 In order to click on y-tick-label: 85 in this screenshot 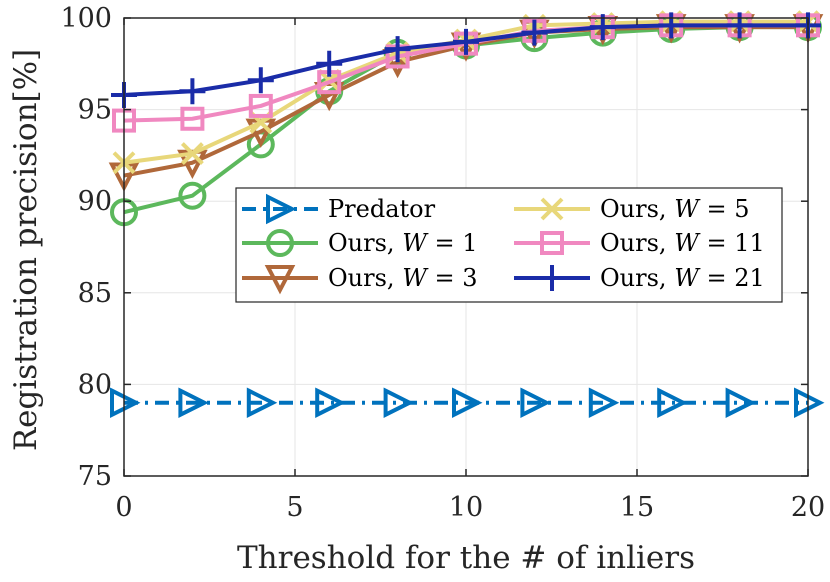, I will do `click(95, 293)`.